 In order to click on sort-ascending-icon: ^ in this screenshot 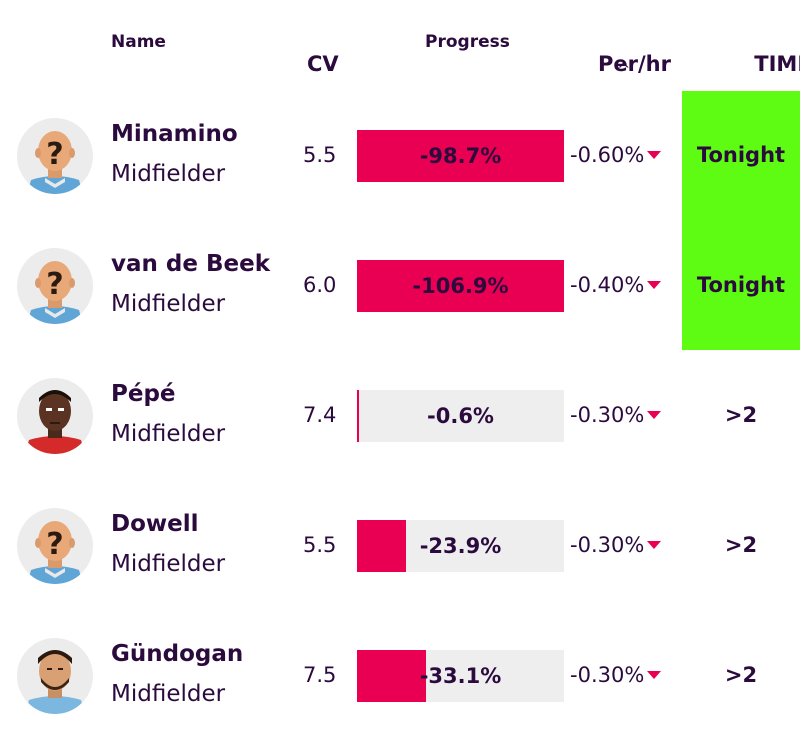, I will do `click(624, 69)`.